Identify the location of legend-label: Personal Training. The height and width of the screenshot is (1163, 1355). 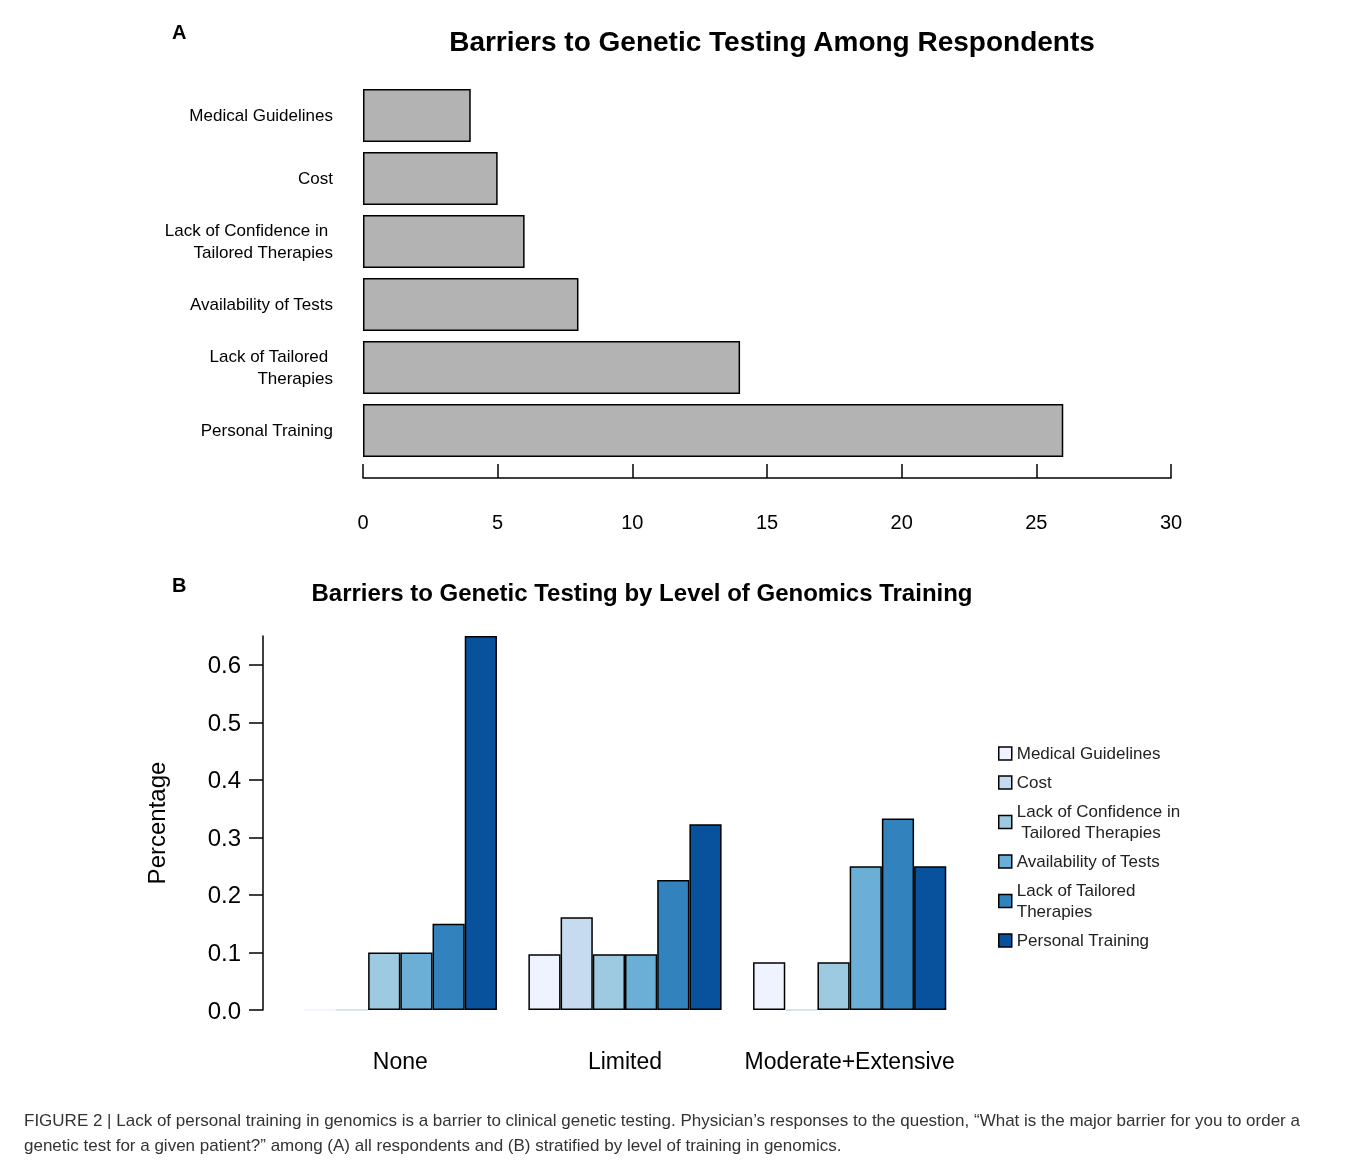
(1083, 940).